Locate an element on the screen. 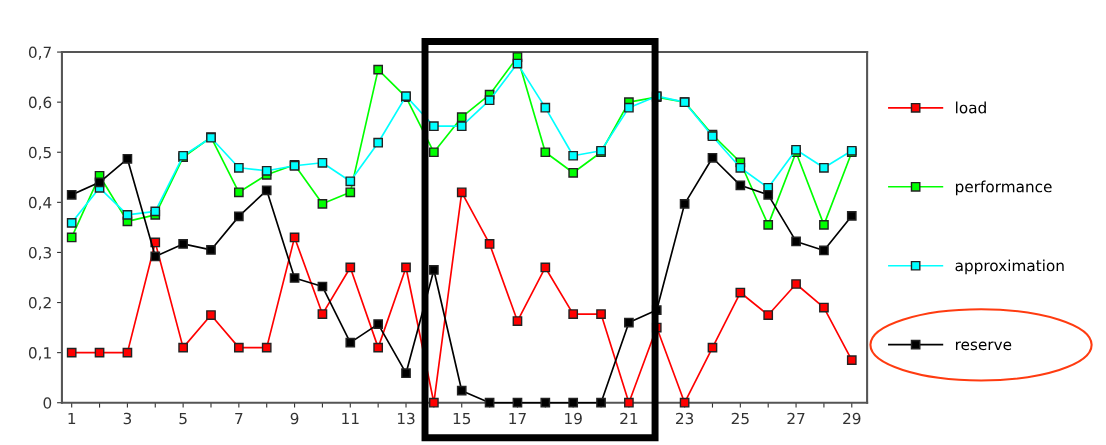  x-tick-label: 11 is located at coordinates (350, 418).